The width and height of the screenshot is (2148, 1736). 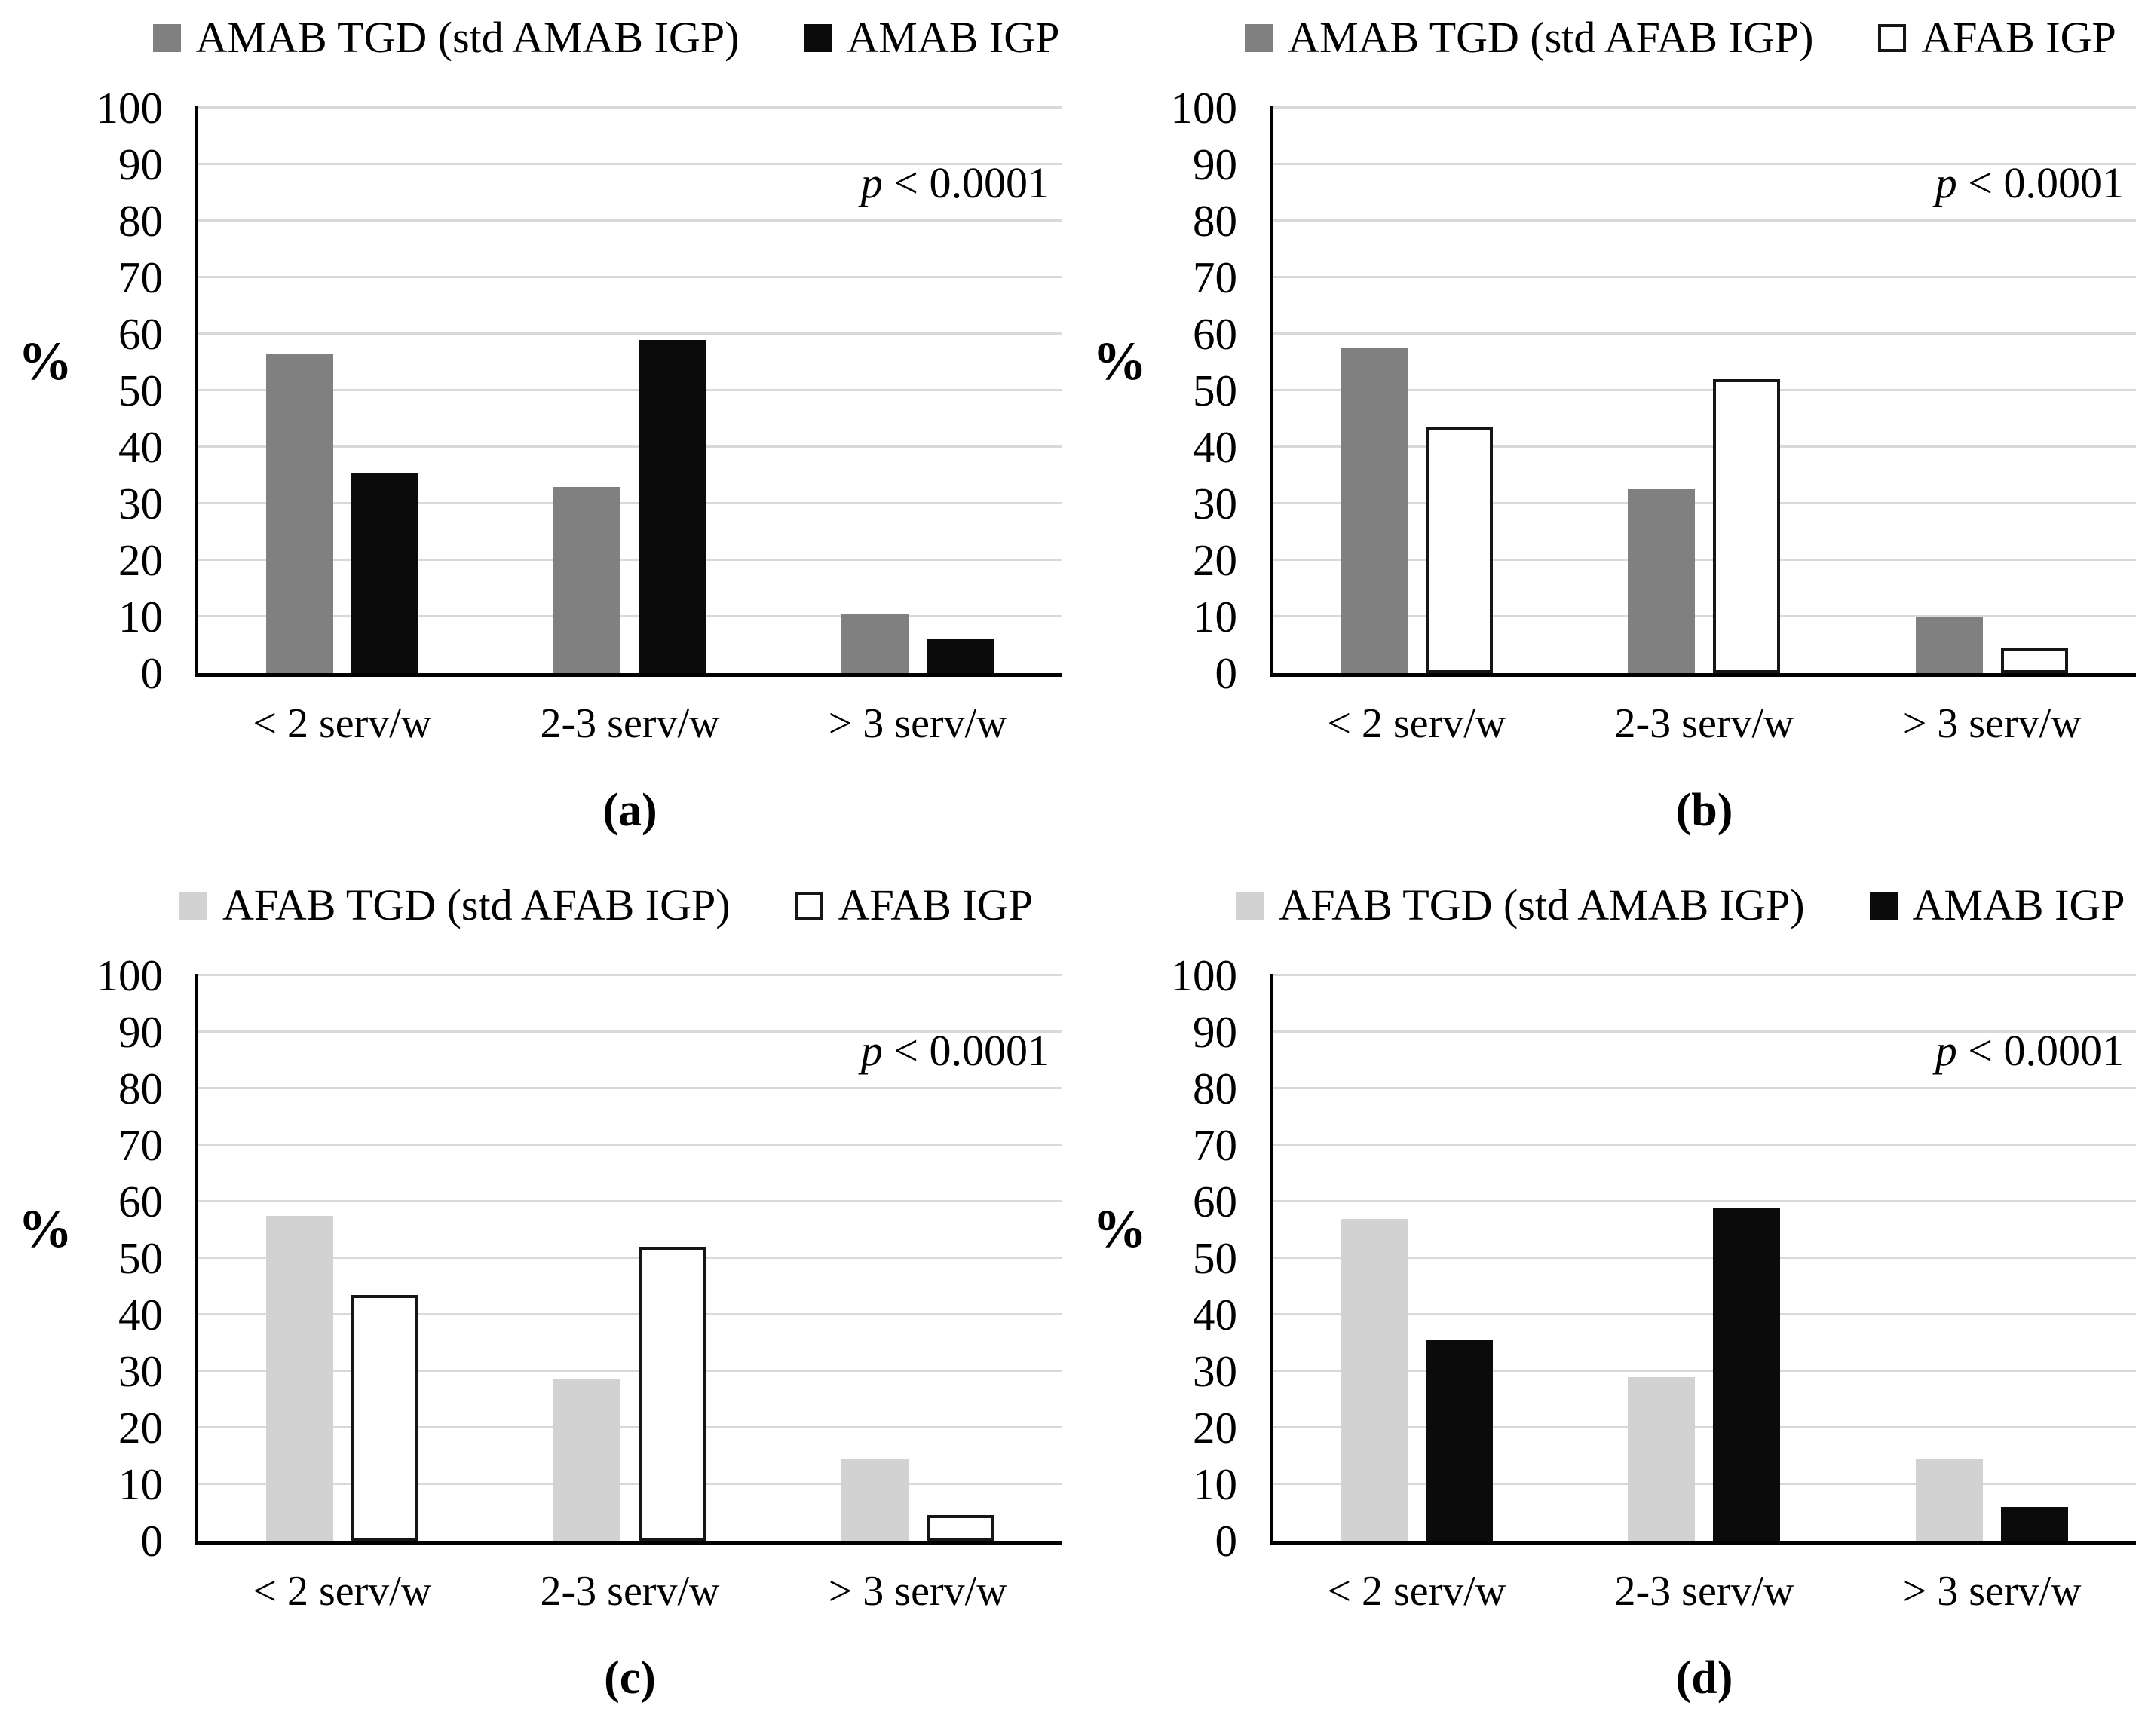 I want to click on legend: AMAB TGD (std AFAB IGP) AFAB IGP, so click(x=1681, y=38).